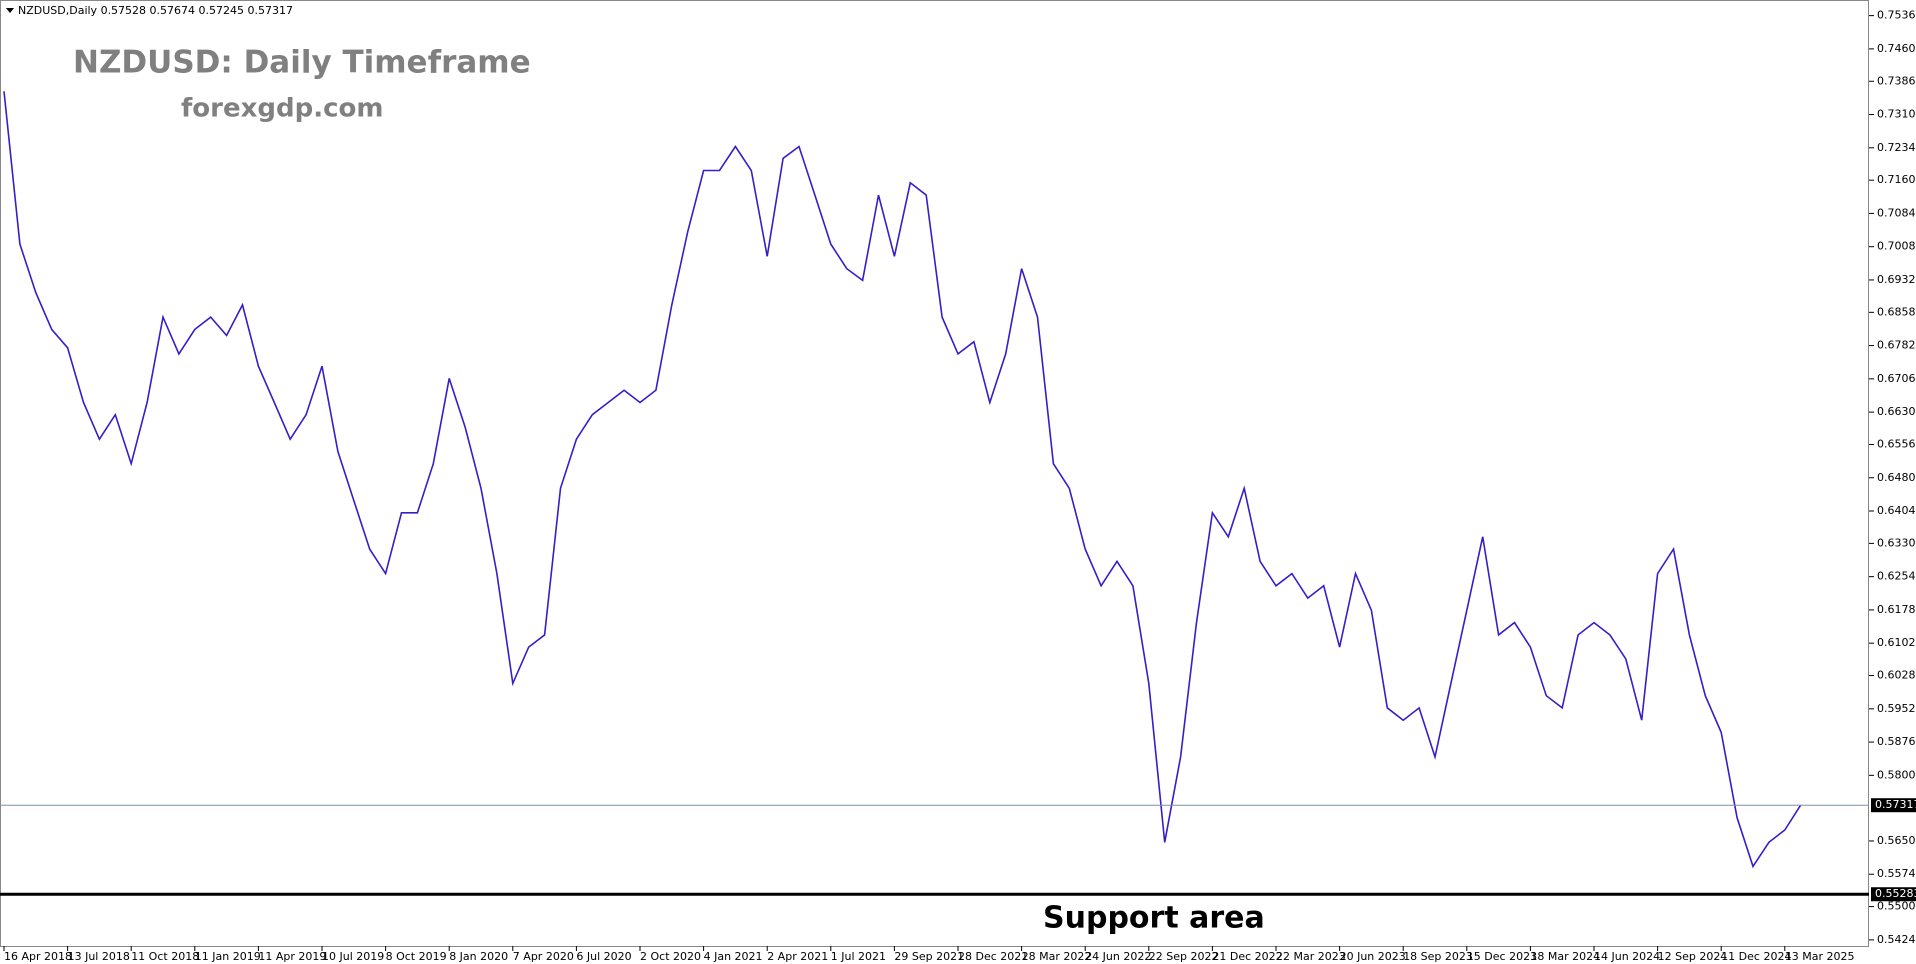 The height and width of the screenshot is (964, 1916). What do you see at coordinates (38, 956) in the screenshot?
I see `x-tick-label: 16 Apr 2018` at bounding box center [38, 956].